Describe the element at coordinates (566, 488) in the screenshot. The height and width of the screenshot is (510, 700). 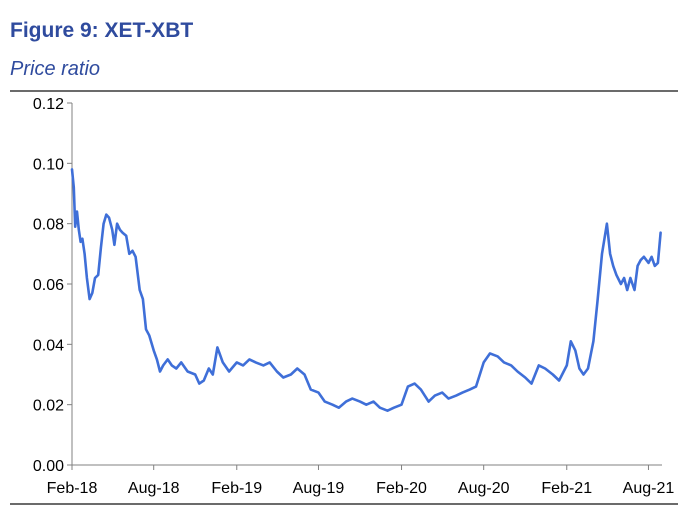
I see `x-tick-label: Feb-21` at that location.